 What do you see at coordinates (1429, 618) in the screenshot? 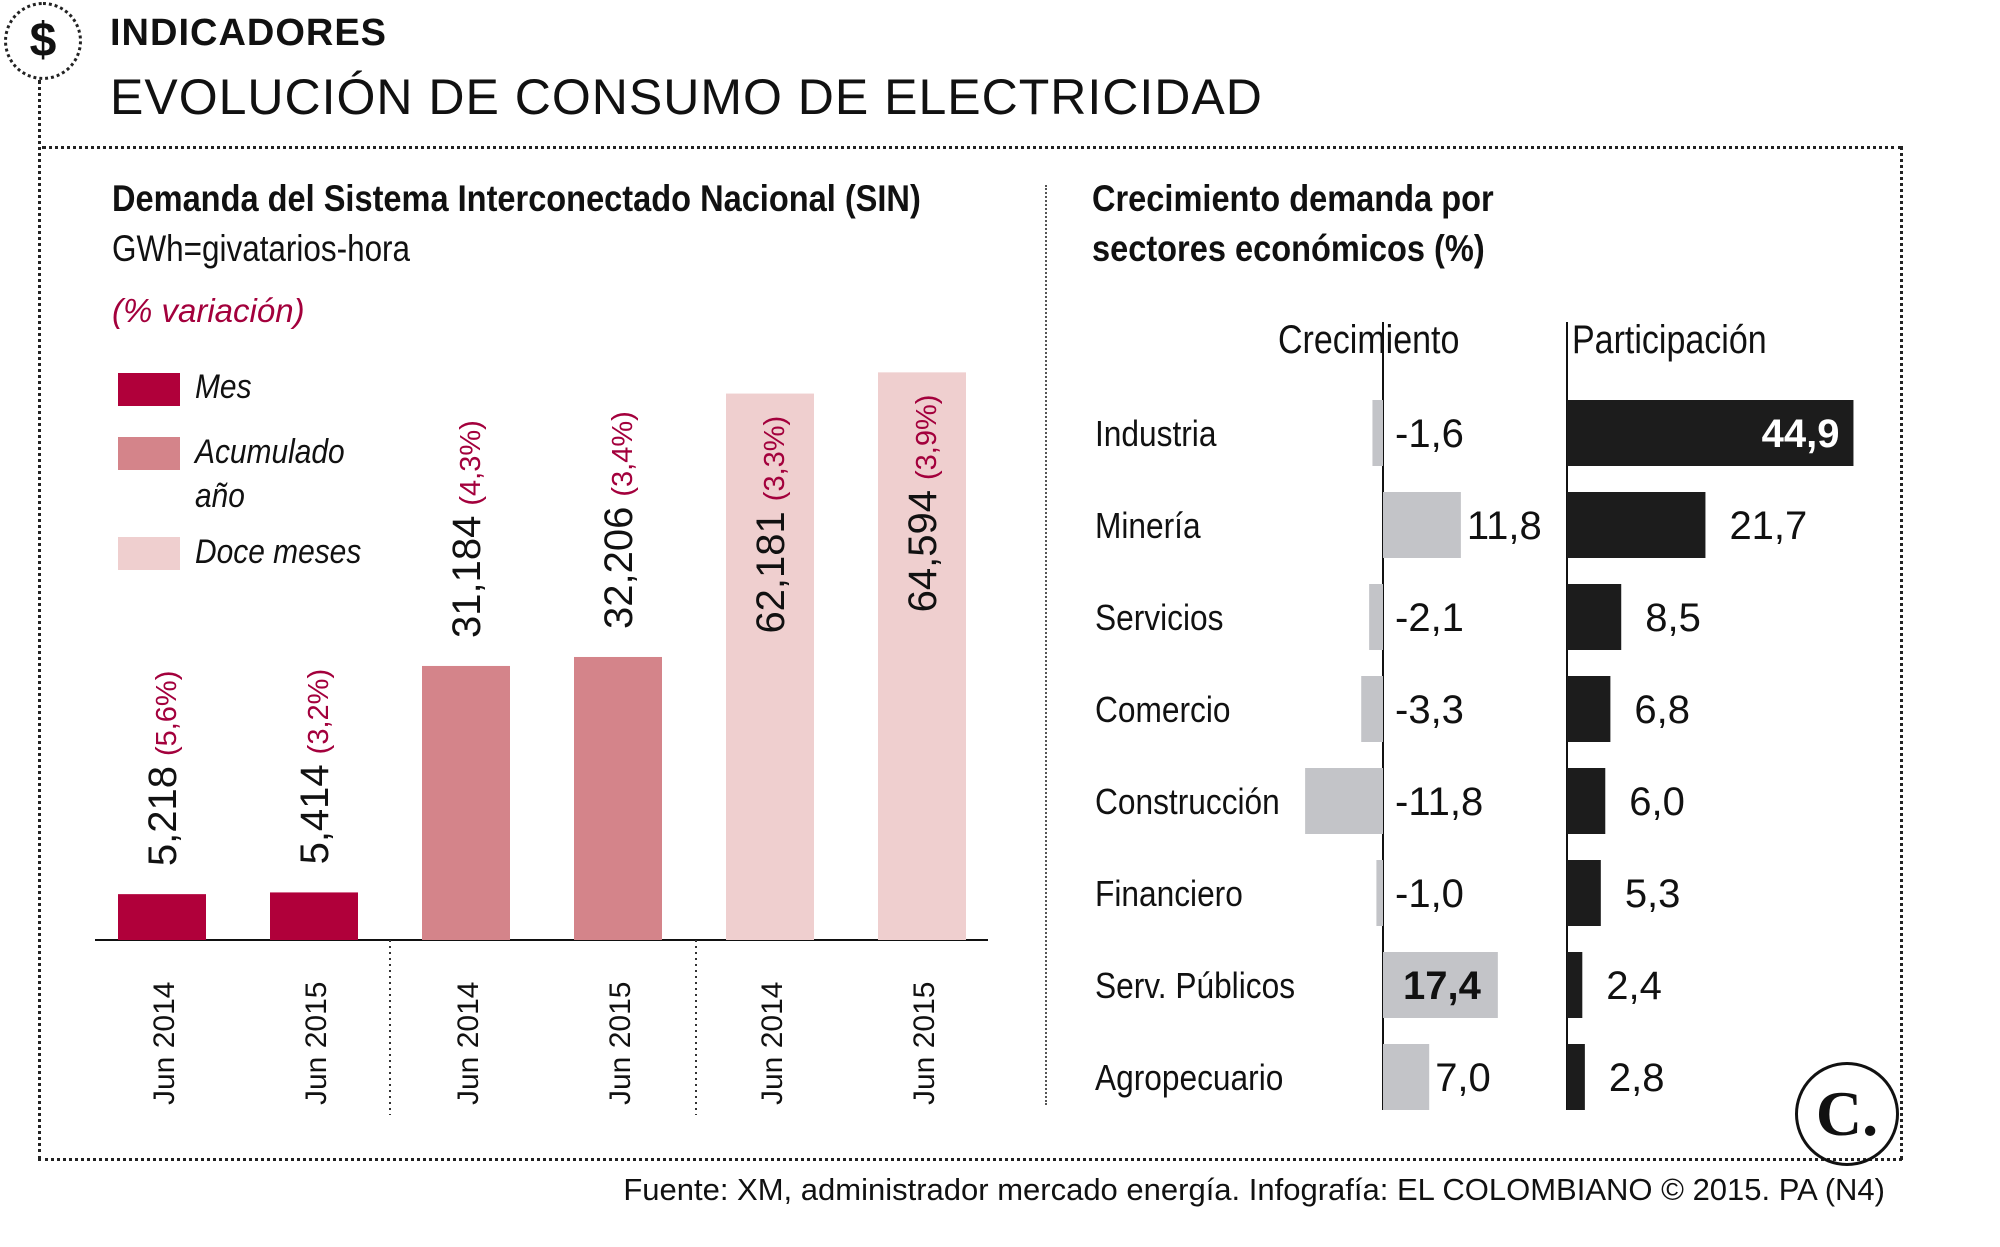
I see `growth-value-label-2: -2,1` at bounding box center [1429, 618].